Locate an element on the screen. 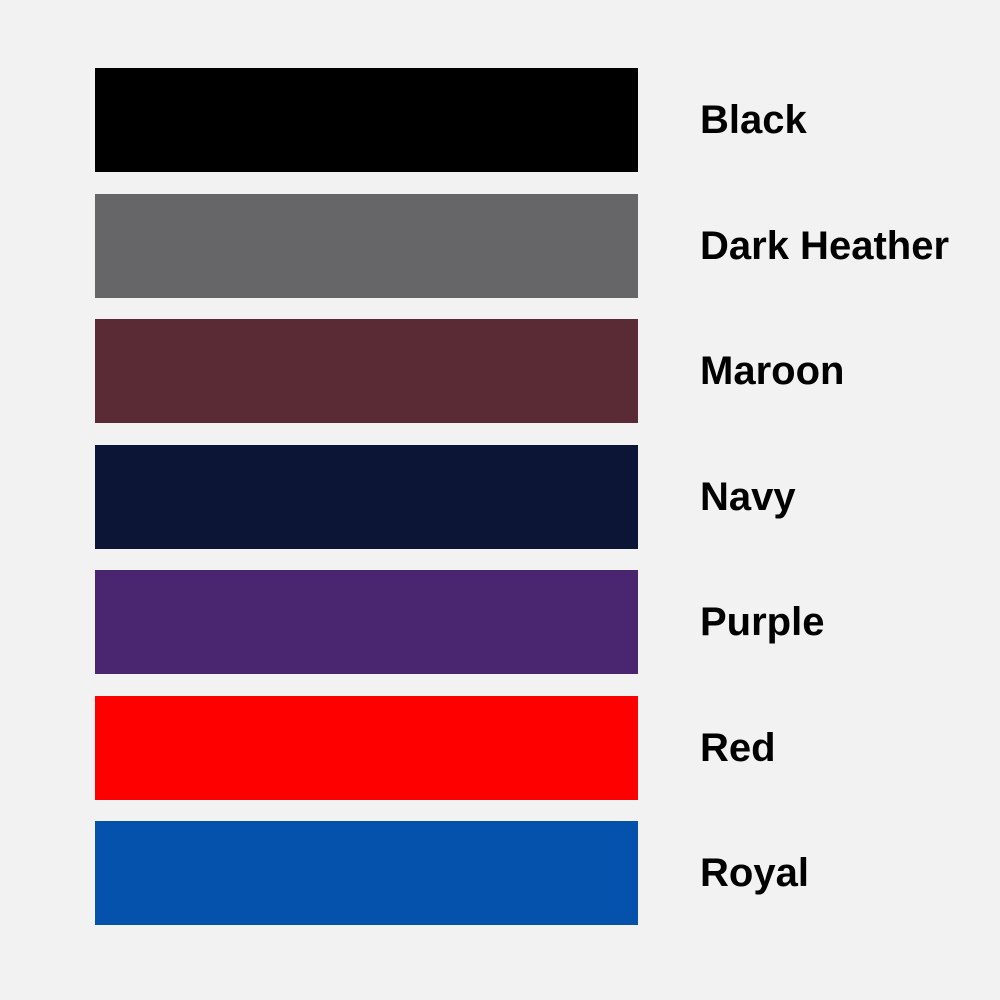 This screenshot has height=1000, width=1000. color-row: Maroon is located at coordinates (522, 371).